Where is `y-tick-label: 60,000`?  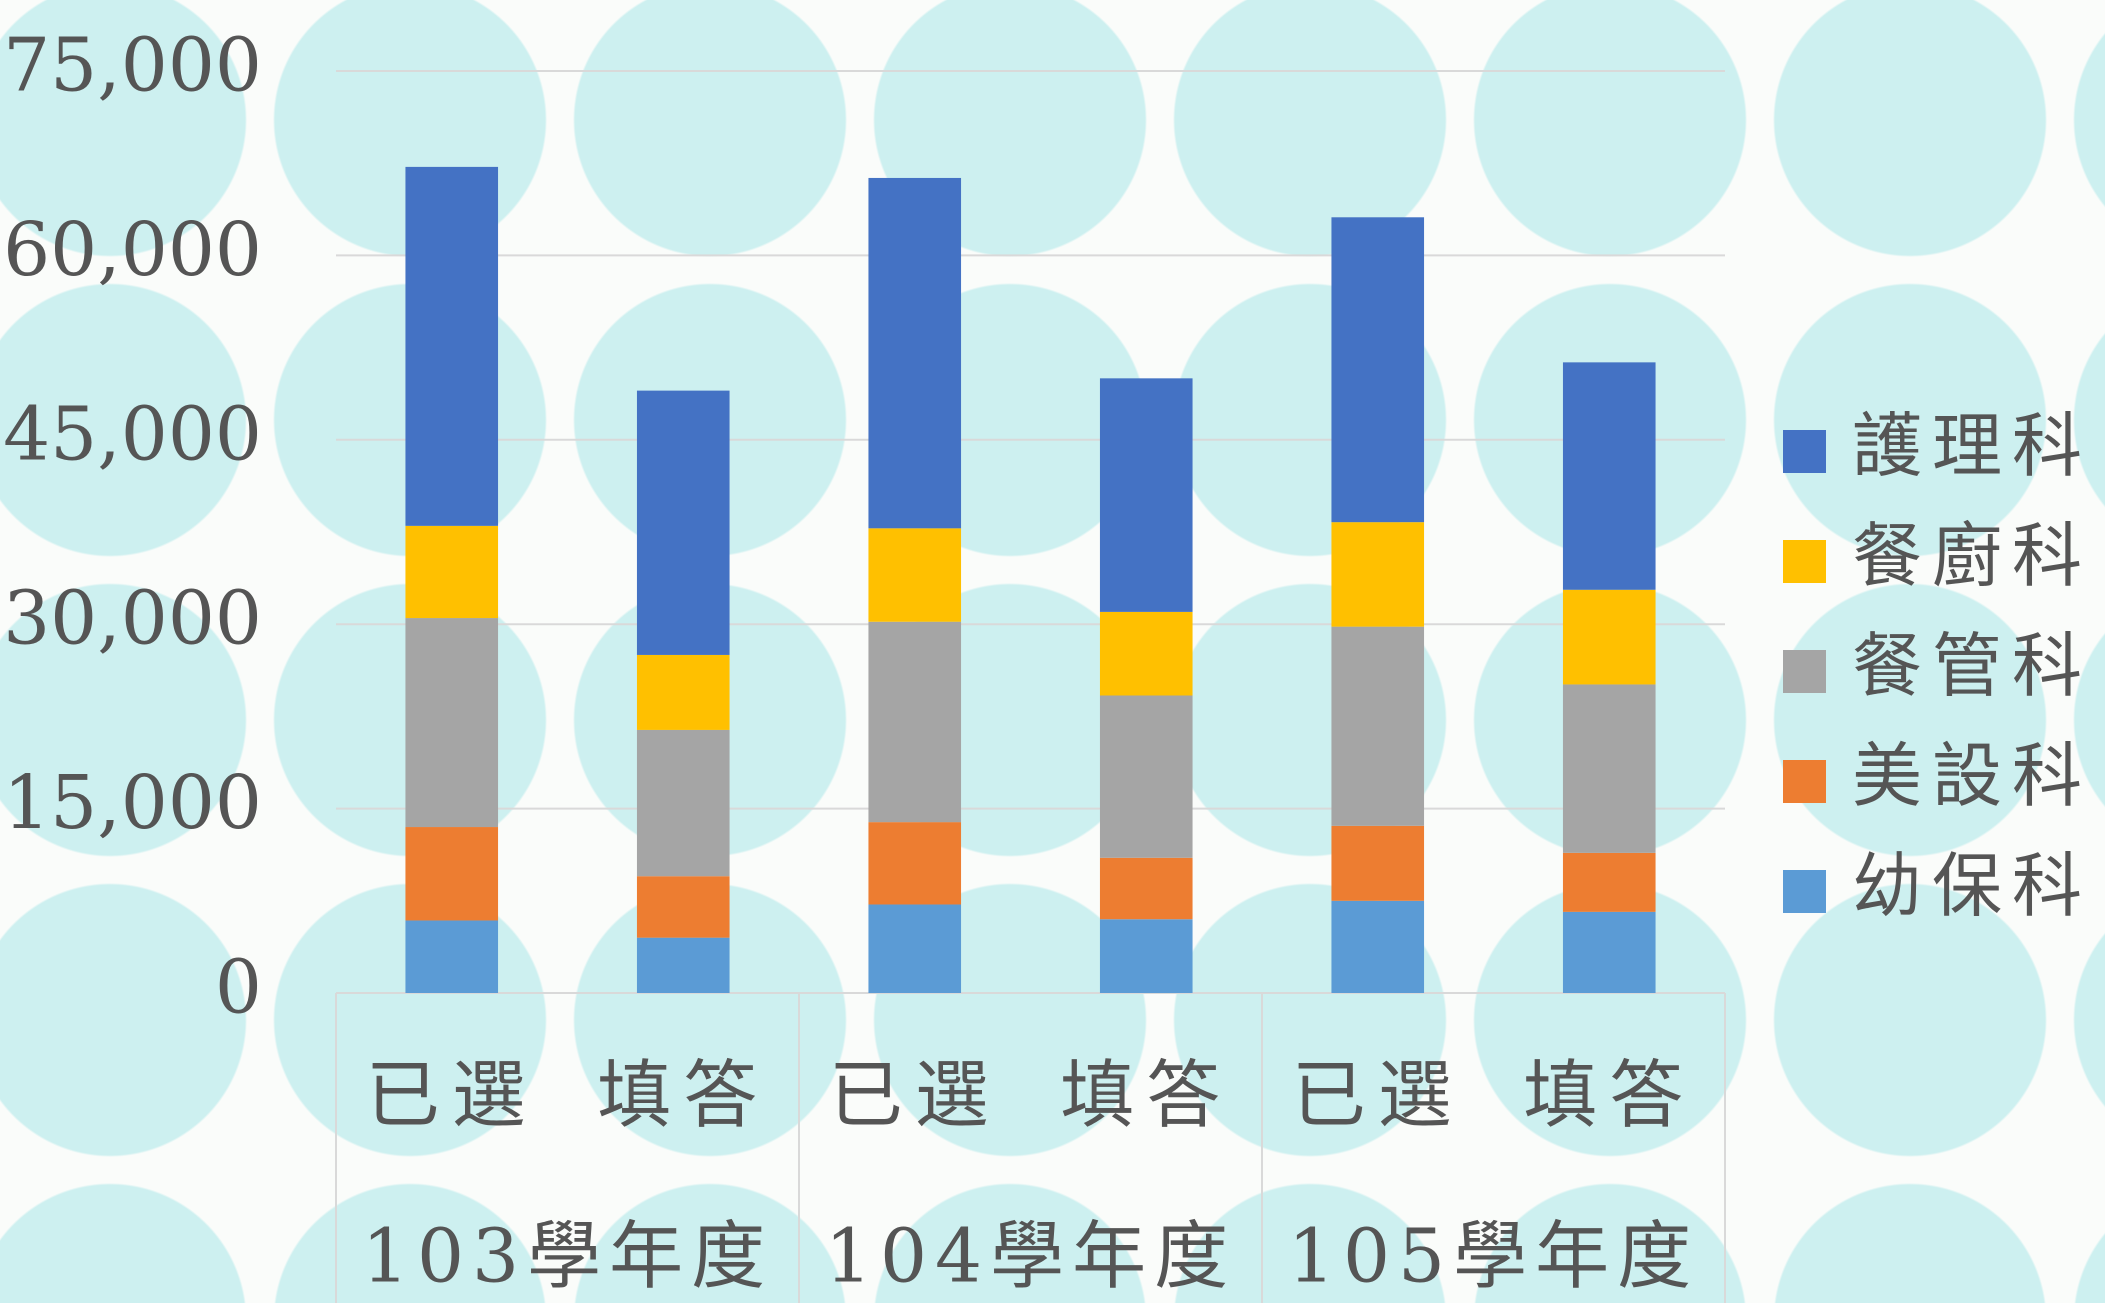
y-tick-label: 60,000 is located at coordinates (132, 250).